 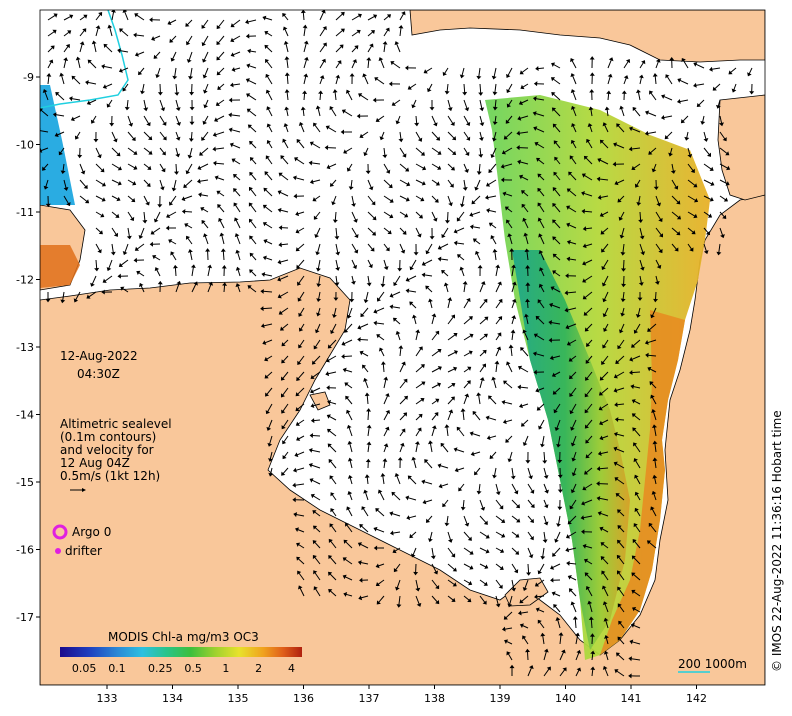 What do you see at coordinates (571, 450) in the screenshot?
I see `chl-swath-core` at bounding box center [571, 450].